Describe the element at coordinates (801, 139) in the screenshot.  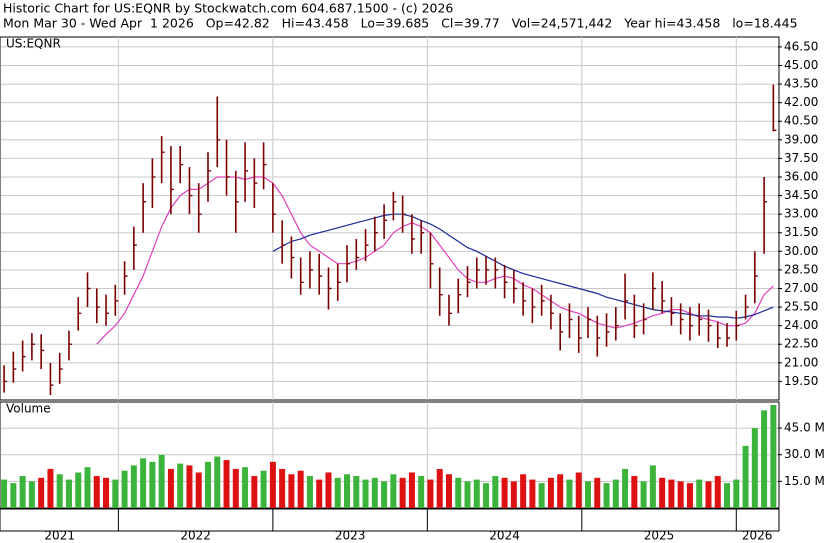
I see `y-tick-label: 39.00` at that location.